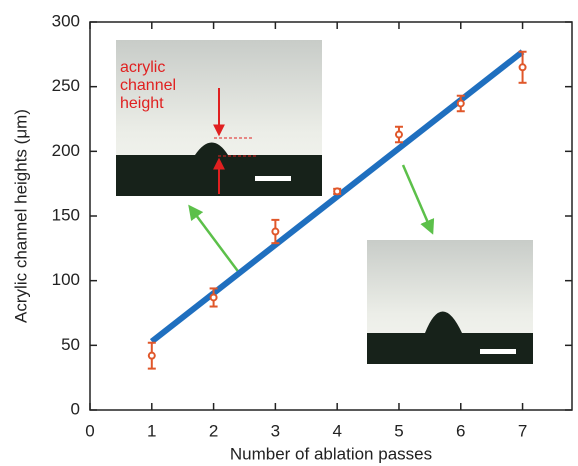  I want to click on annotation: height, so click(142, 103).